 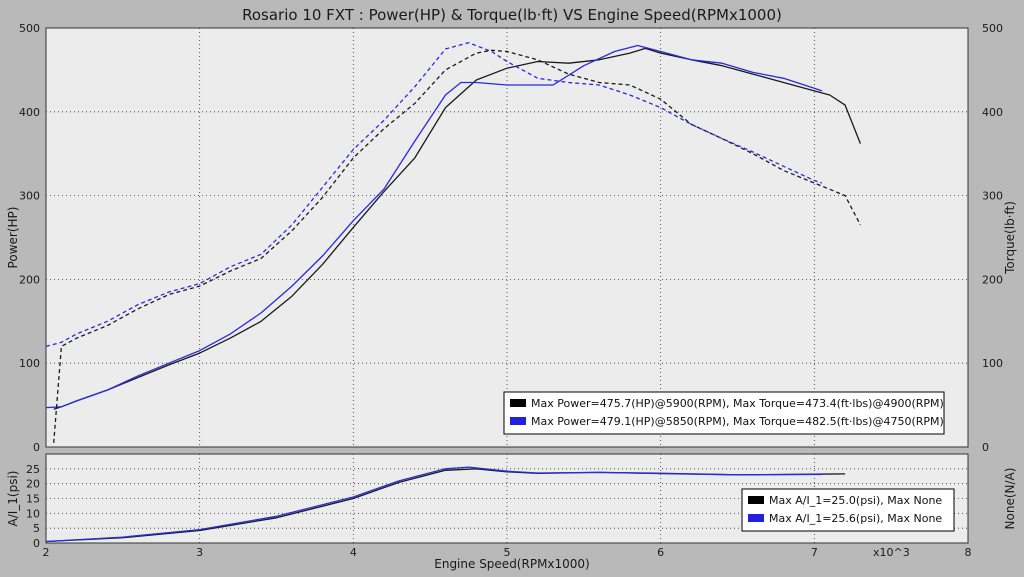 I want to click on x-tick-label: 6, so click(x=660, y=552).